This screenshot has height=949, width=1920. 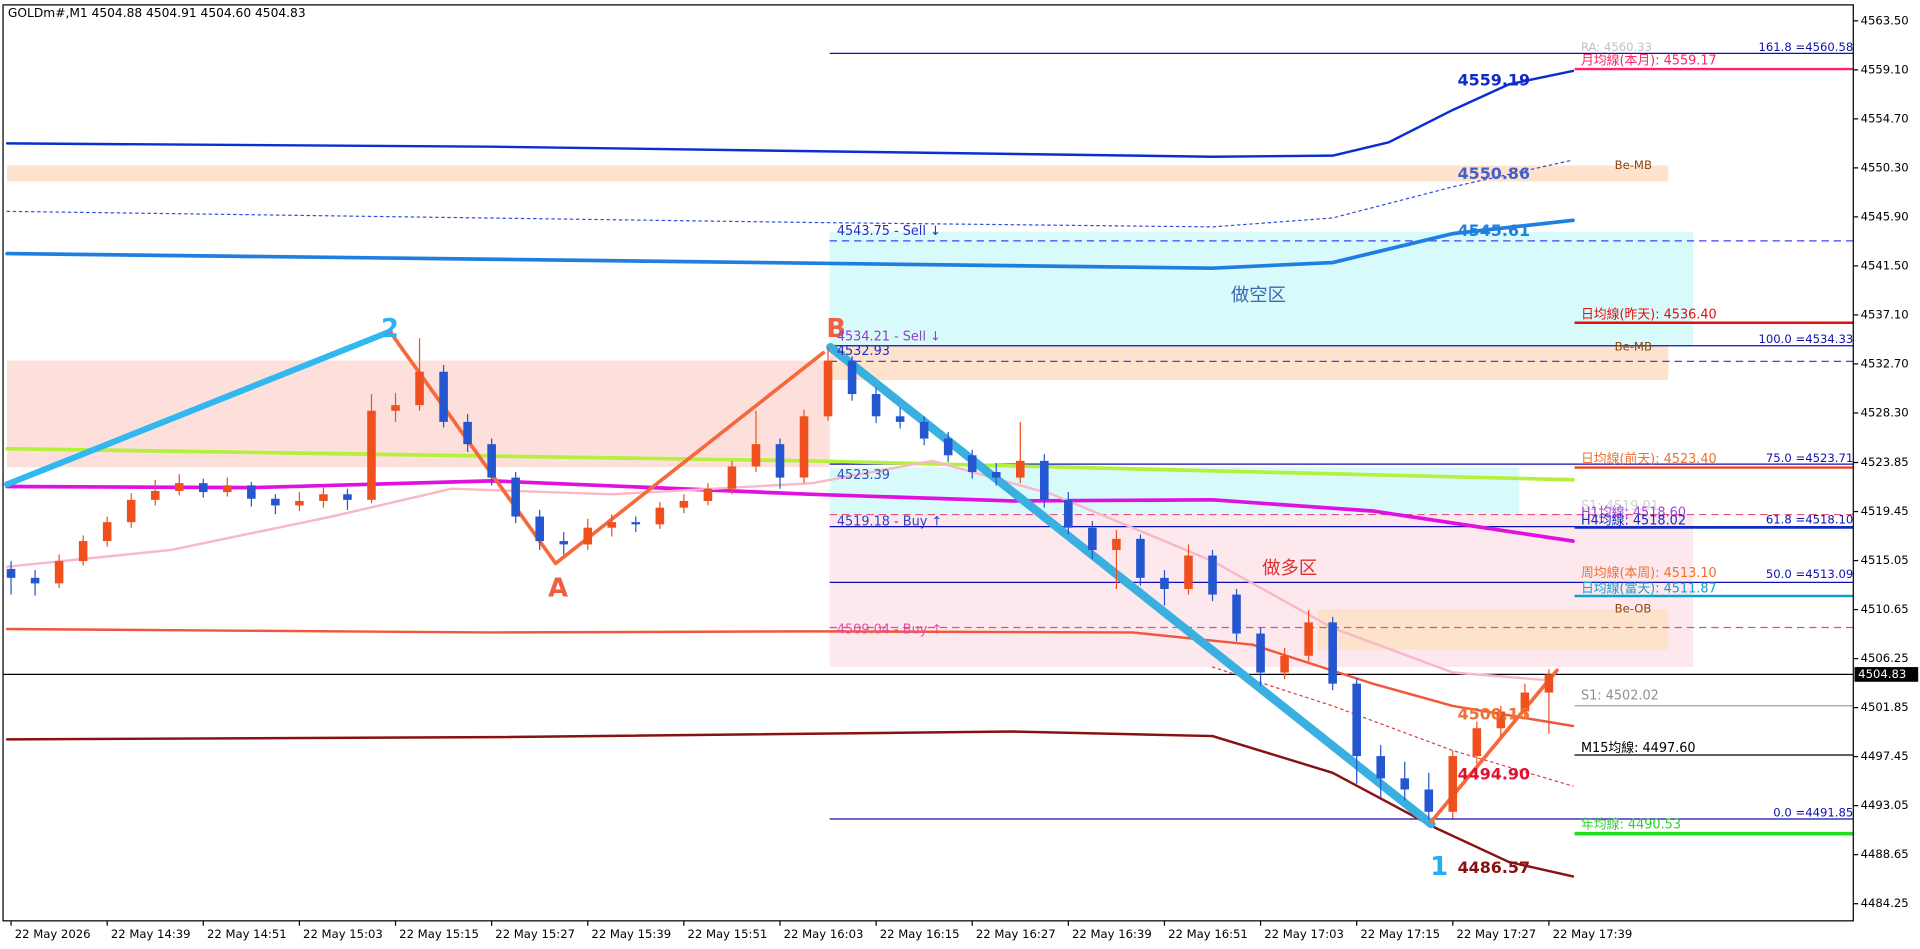 I want to click on x-tick-label: 22 May 14:51, so click(x=247, y=934).